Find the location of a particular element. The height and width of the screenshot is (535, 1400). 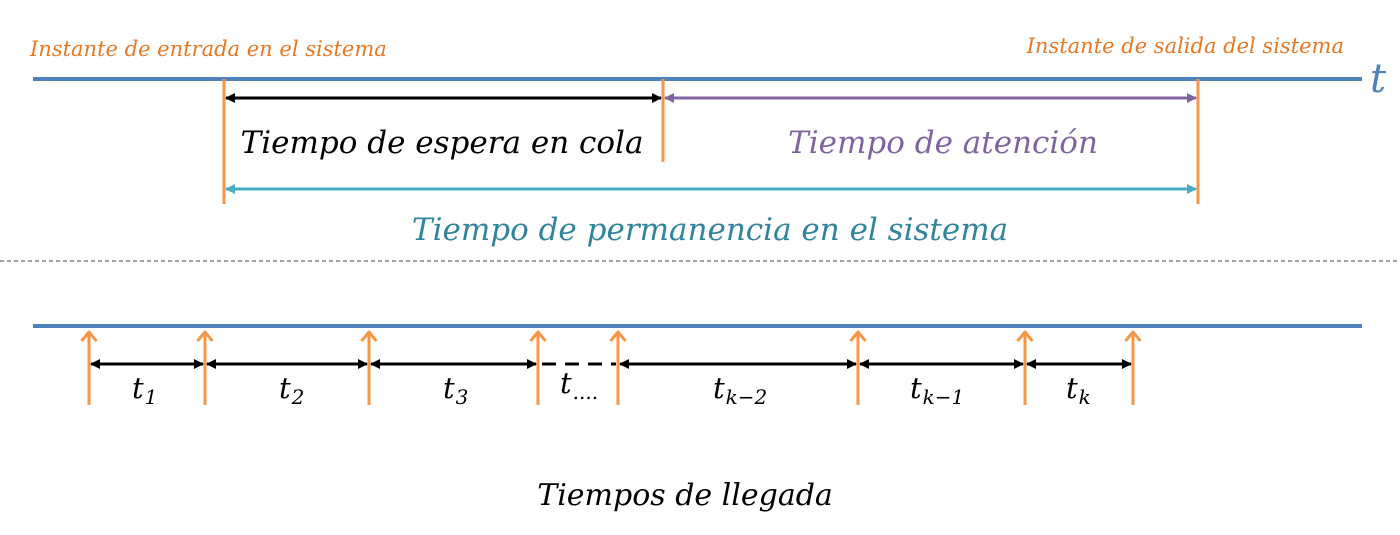

system-time-label: Tiempo de permanencia en el sistema is located at coordinates (710, 230).